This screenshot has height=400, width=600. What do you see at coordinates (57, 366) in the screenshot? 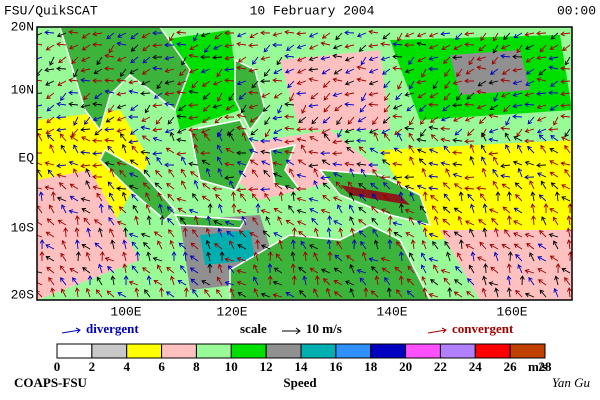
I see `colorbar-label: 0` at bounding box center [57, 366].